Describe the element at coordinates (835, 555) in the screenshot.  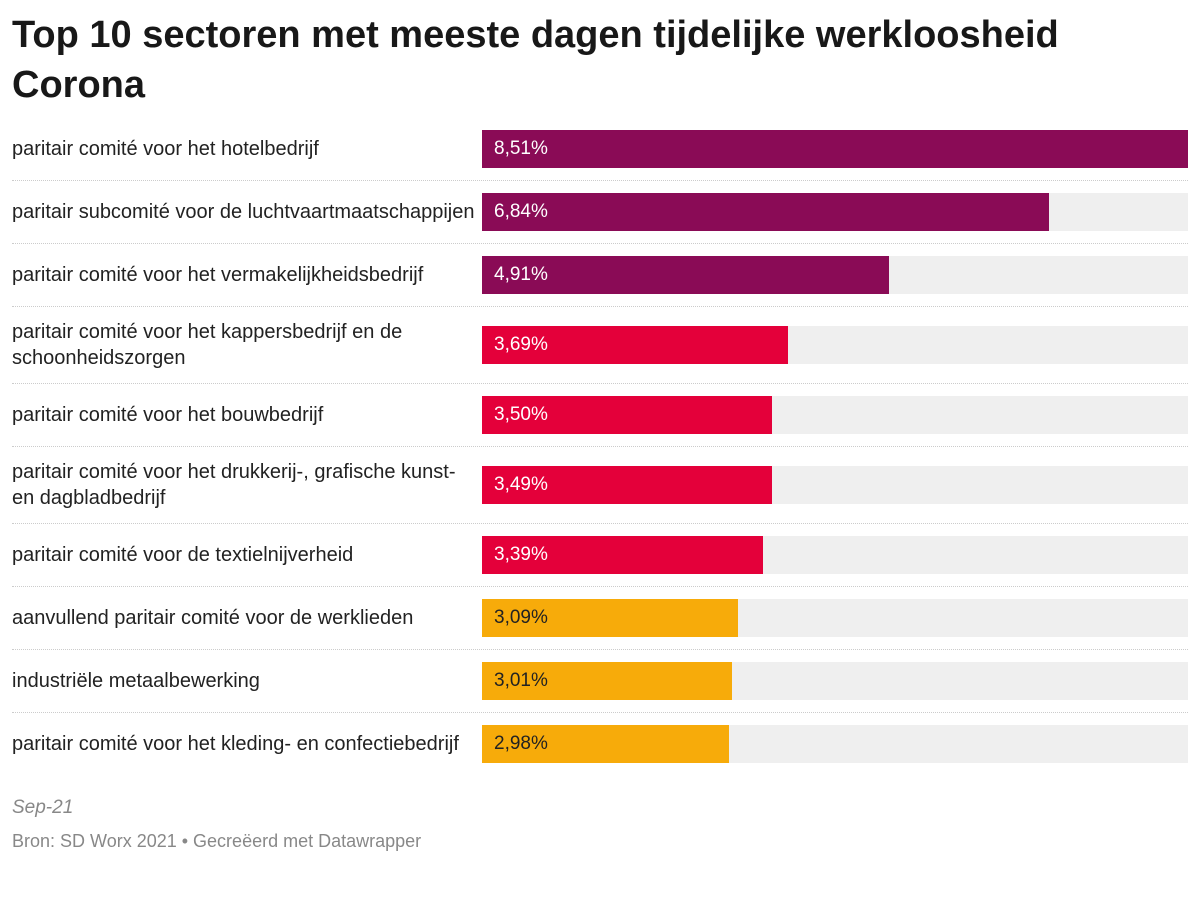
I see `bar-track: 3,39%` at that location.